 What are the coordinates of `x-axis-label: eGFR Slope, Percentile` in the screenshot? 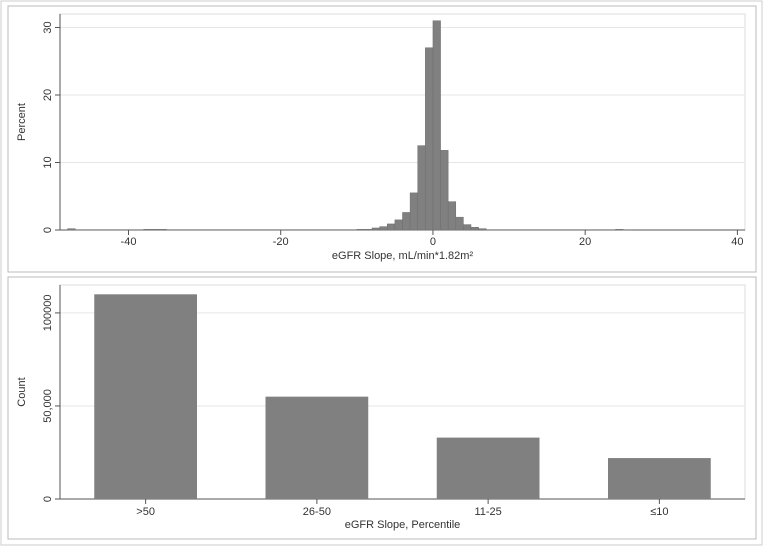 It's located at (403, 525).